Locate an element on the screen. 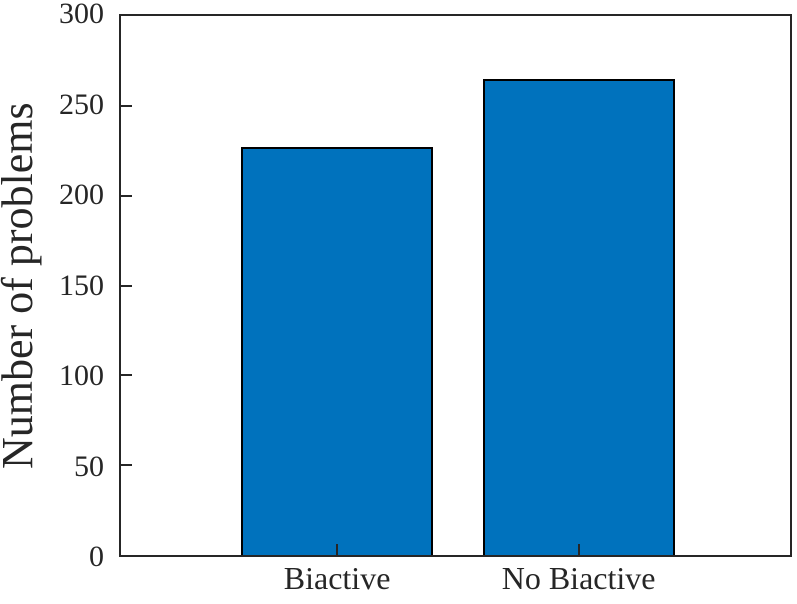 This screenshot has width=797, height=604. y-tick-label-50: 50 is located at coordinates (89, 466).